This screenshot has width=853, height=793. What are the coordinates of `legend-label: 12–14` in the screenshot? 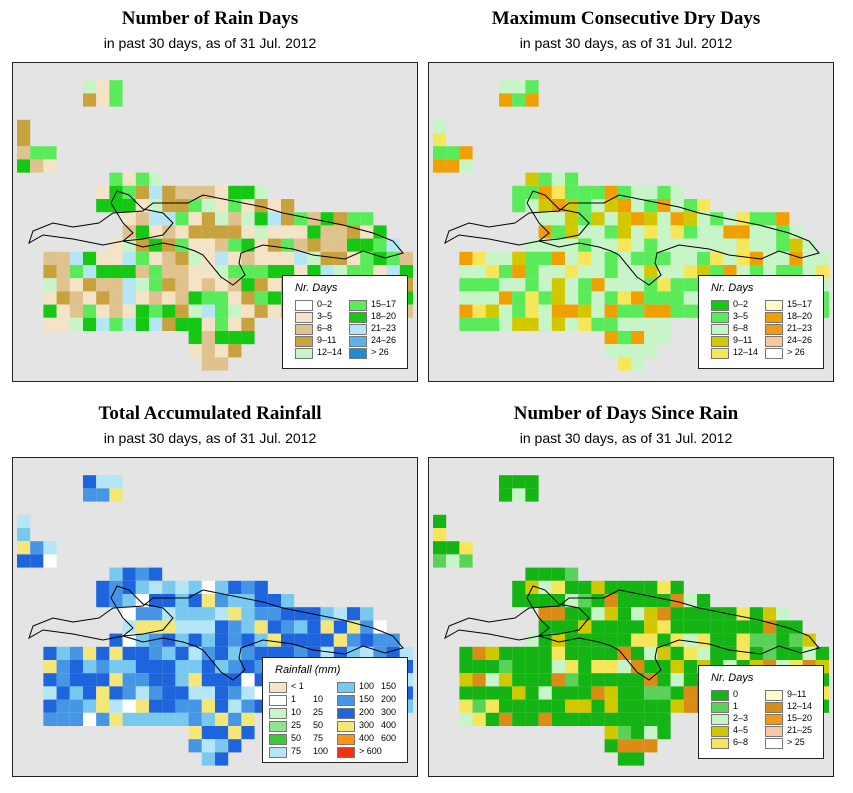 It's located at (330, 352).